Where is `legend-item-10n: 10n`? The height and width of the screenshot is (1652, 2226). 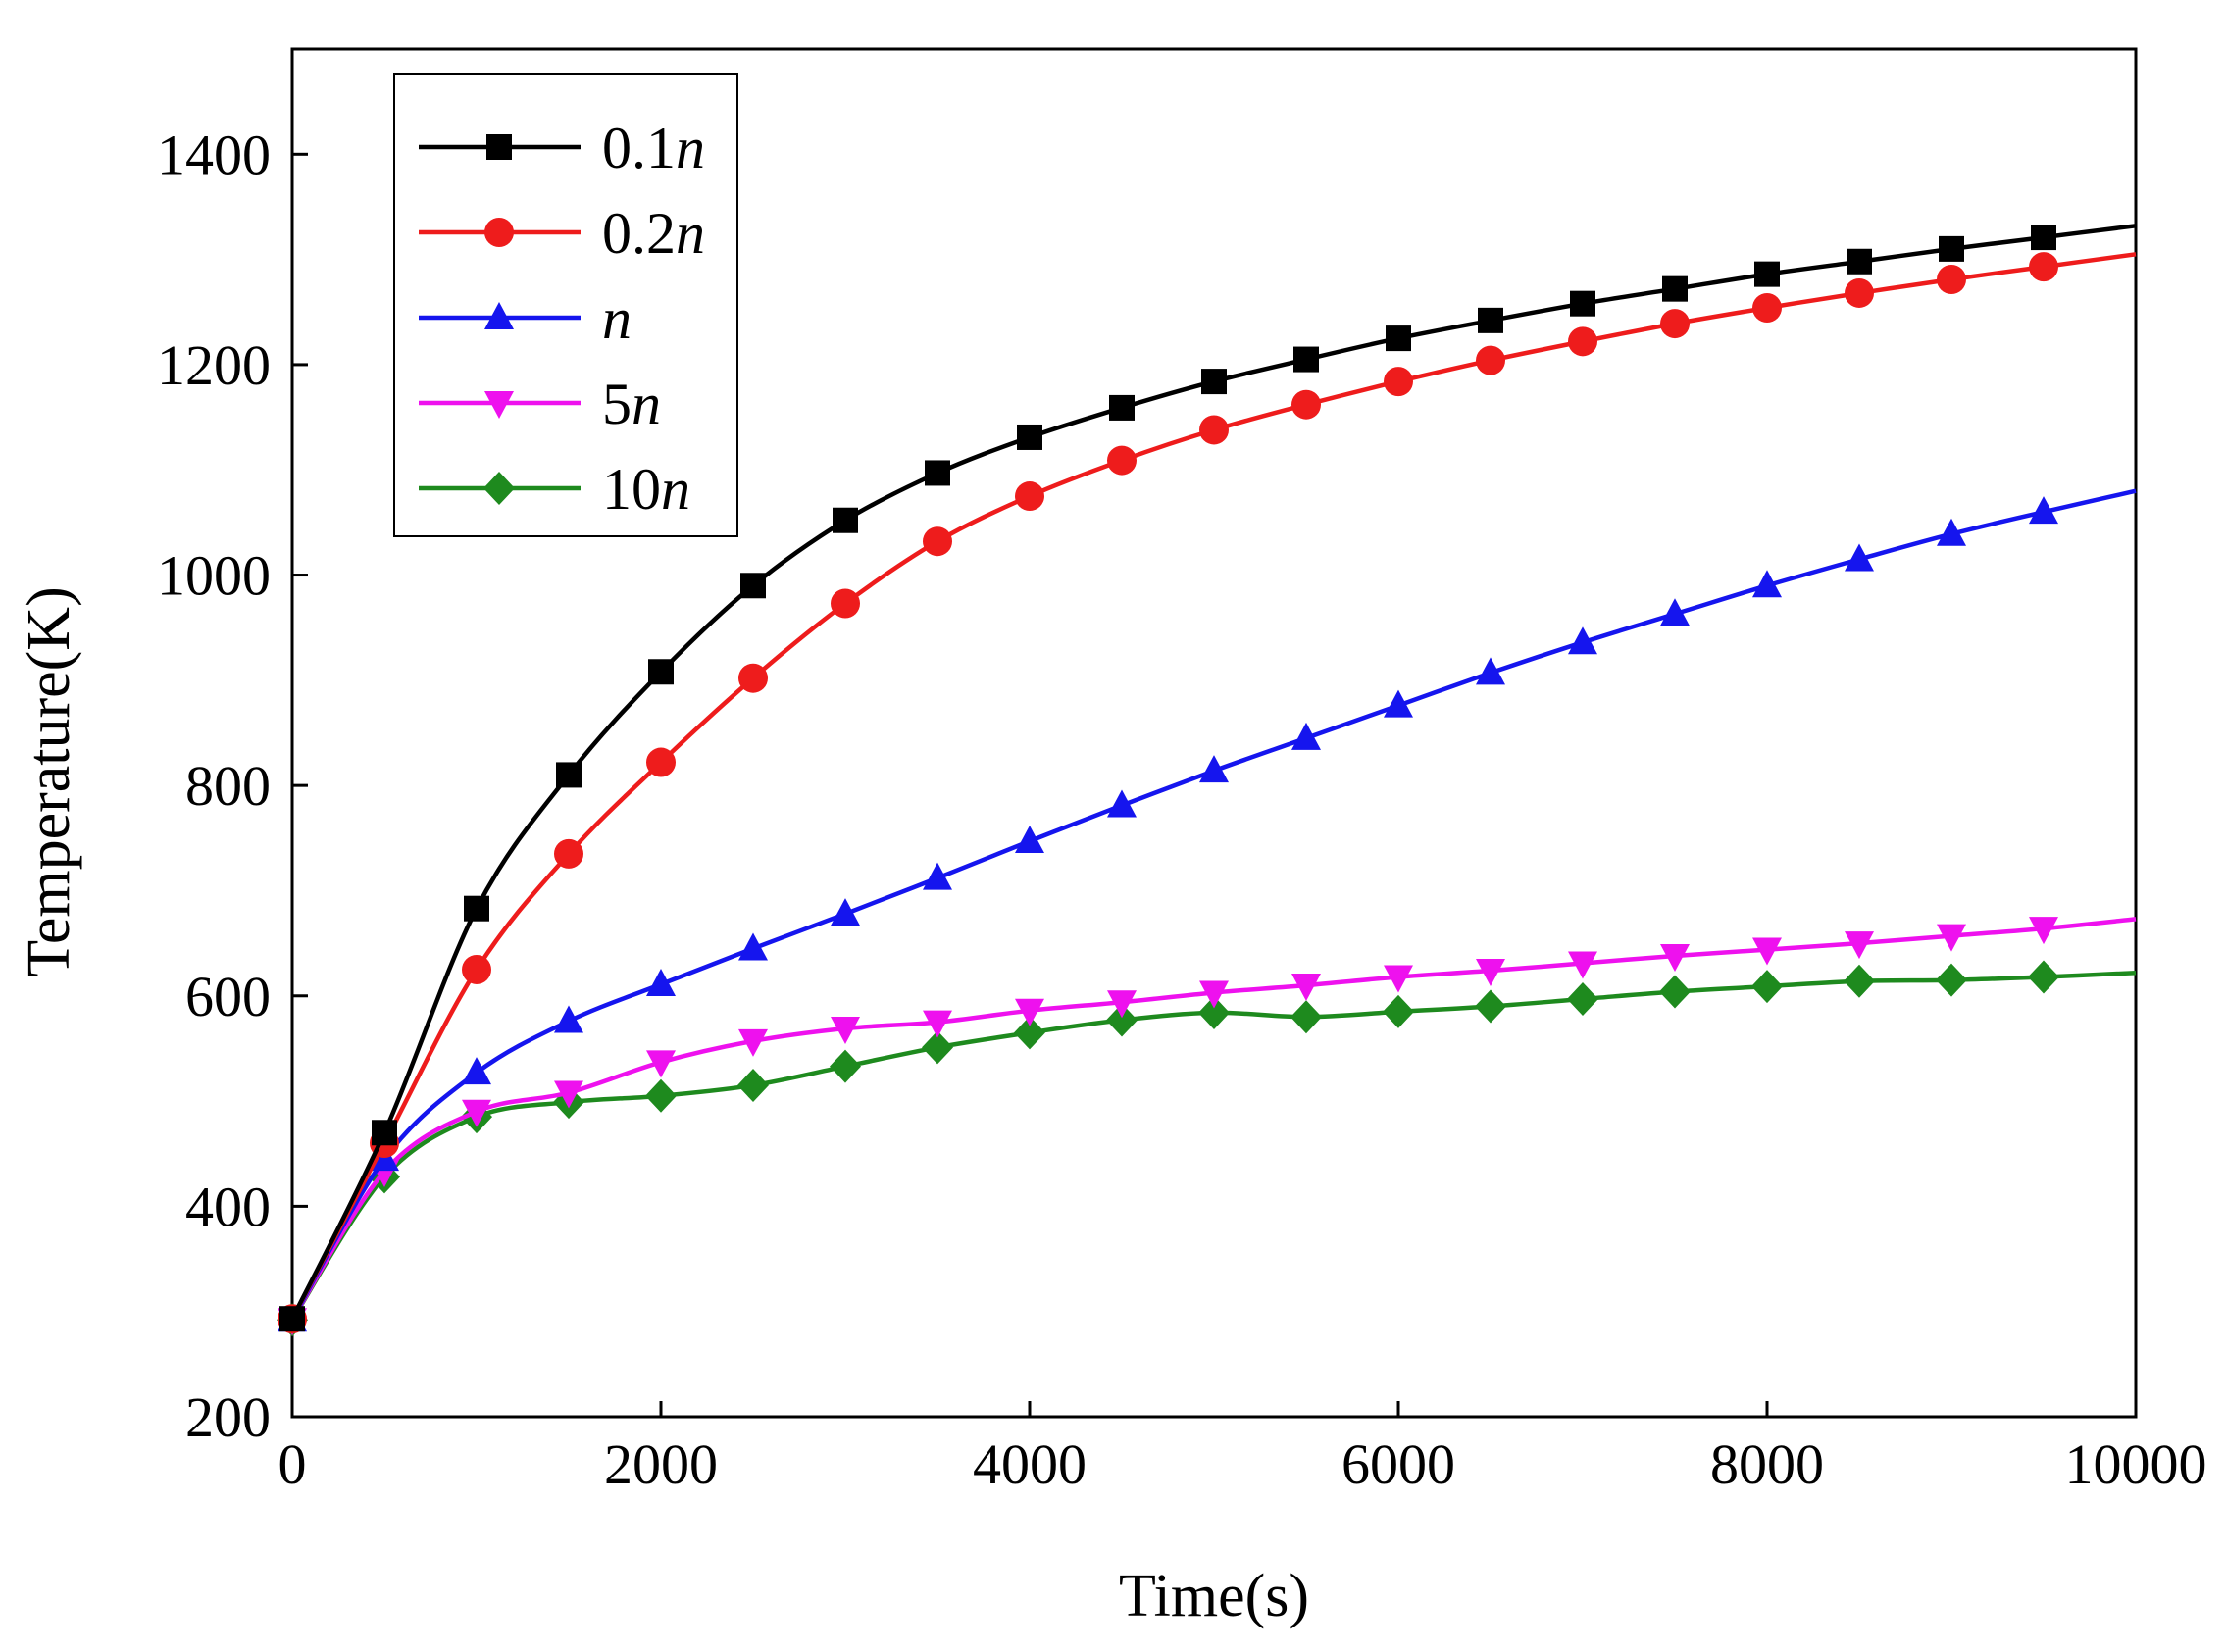 legend-item-10n: 10n is located at coordinates (554, 489).